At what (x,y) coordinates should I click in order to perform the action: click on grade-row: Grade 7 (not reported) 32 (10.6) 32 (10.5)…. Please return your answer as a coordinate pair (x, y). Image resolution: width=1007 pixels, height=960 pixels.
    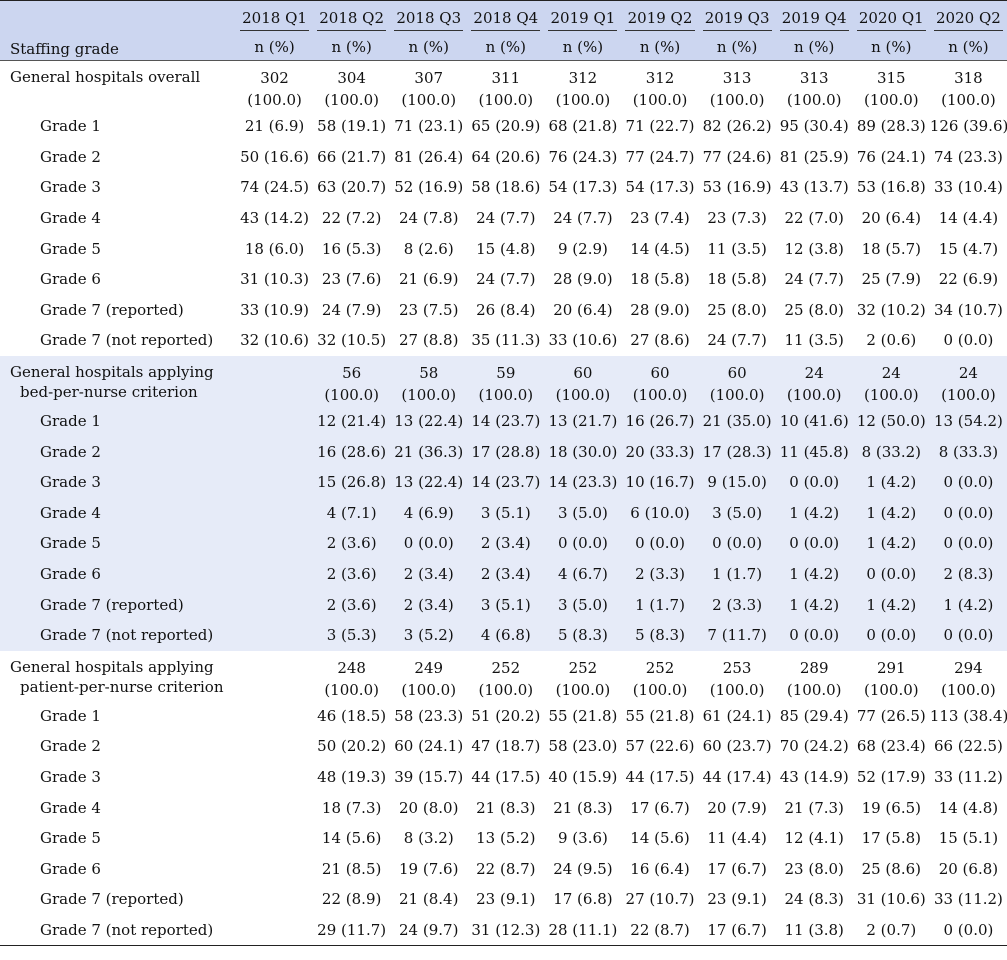
    Looking at the image, I should click on (503, 340).